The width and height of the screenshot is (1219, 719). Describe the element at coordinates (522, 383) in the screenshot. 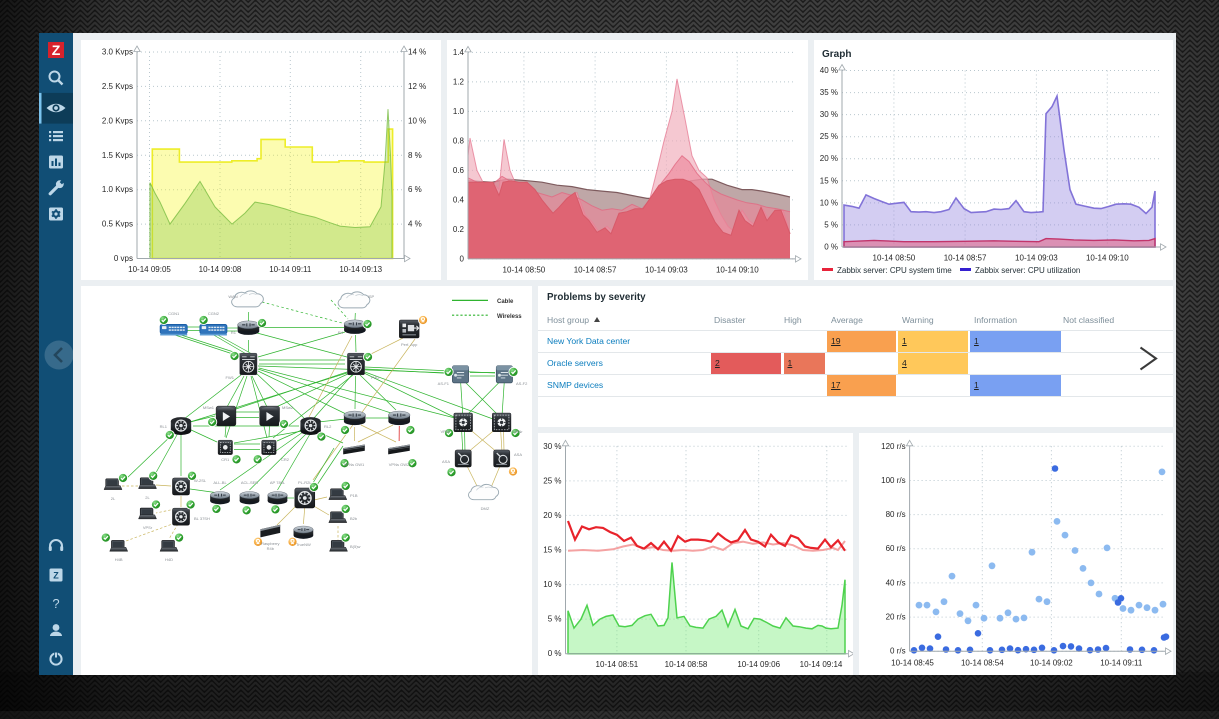

I see `svg-text: AS-F2` at that location.